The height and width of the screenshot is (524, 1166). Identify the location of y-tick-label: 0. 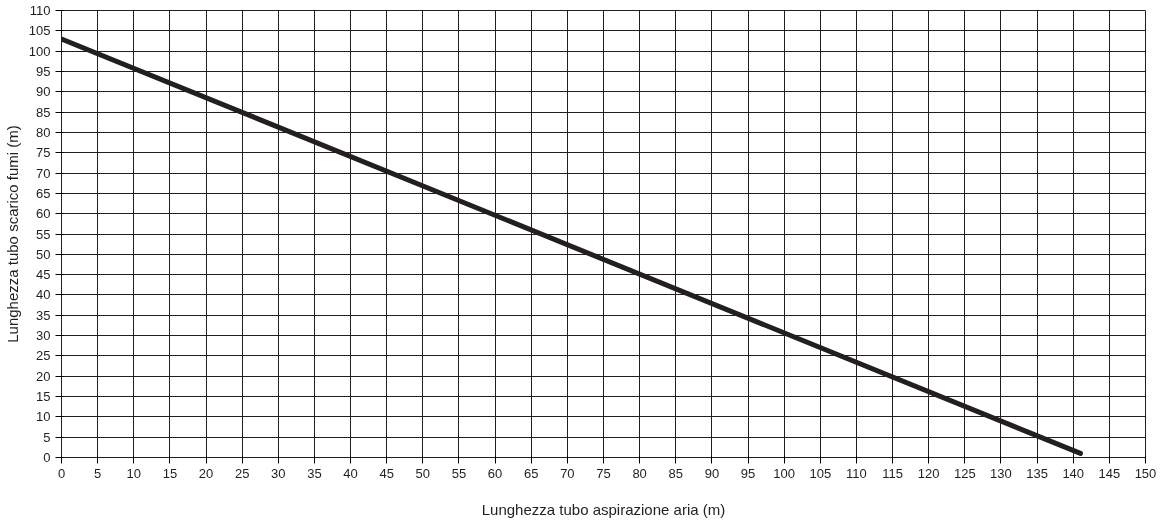
(47, 457).